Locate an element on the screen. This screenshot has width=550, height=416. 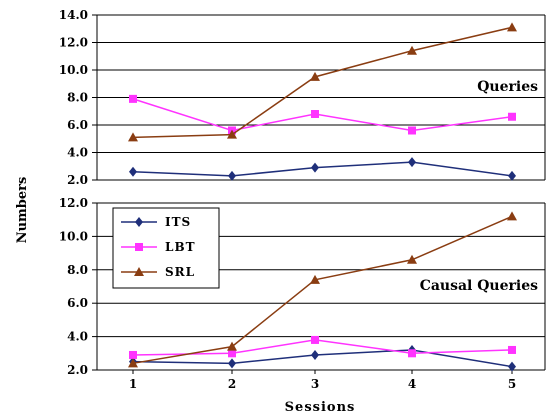
queries-panel-title: Queries is located at coordinates (507, 87).